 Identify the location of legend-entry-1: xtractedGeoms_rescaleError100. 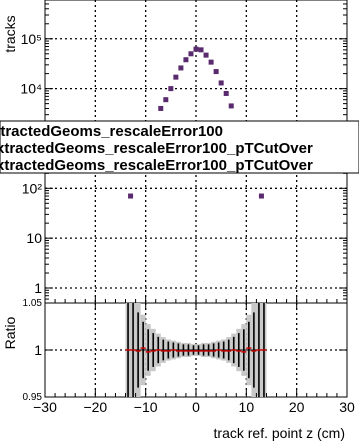
(111, 131).